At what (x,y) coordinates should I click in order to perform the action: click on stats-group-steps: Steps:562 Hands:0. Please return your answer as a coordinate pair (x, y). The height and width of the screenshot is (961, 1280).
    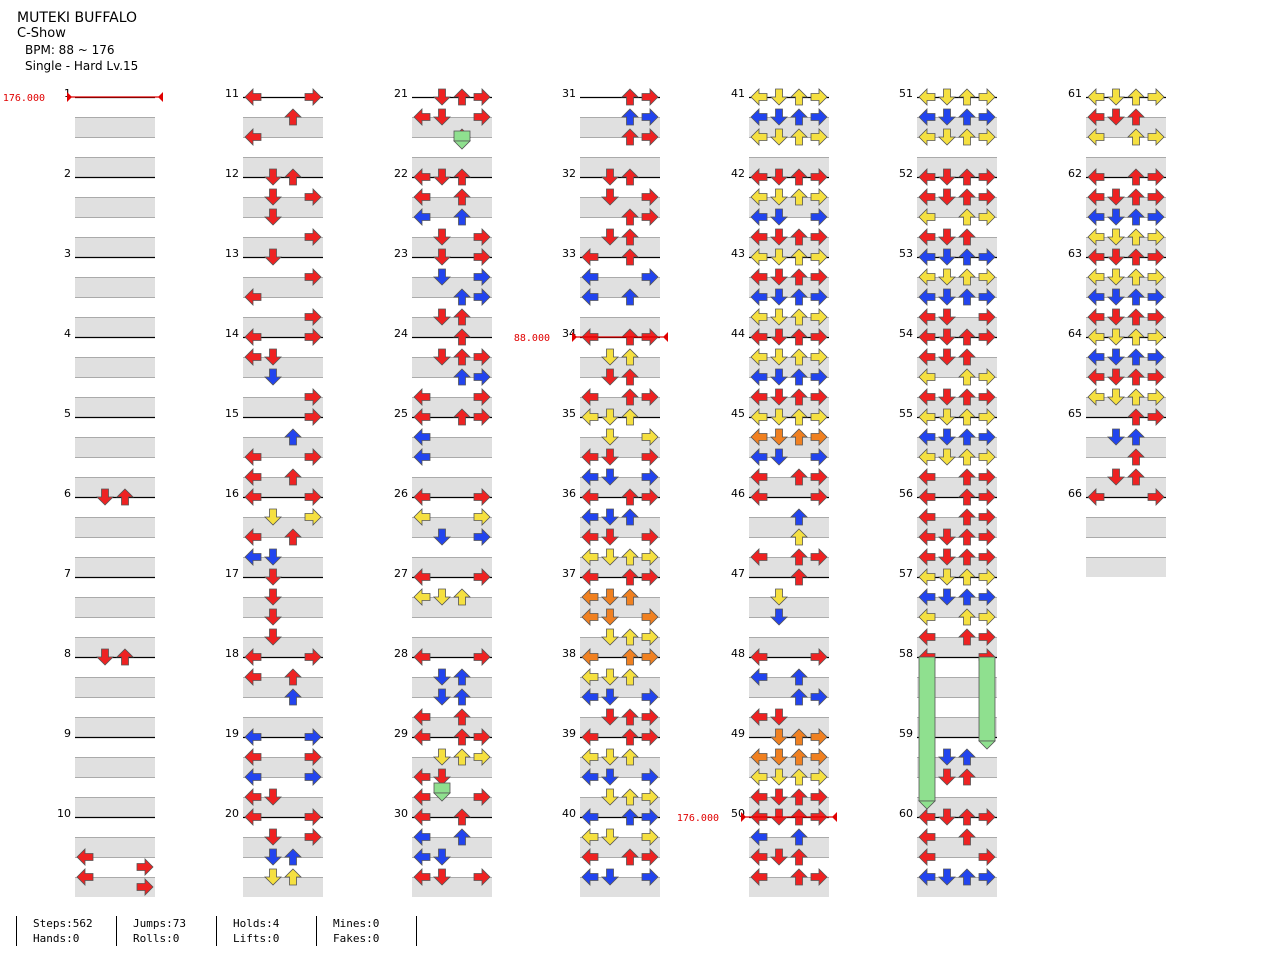
    Looking at the image, I should click on (66, 931).